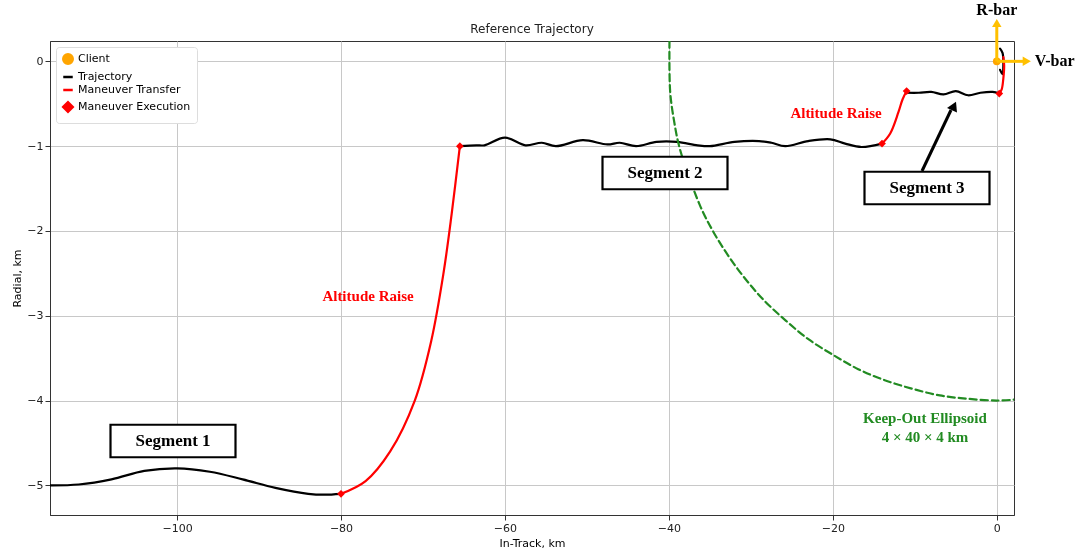  I want to click on text: V-bar, so click(1054, 61).